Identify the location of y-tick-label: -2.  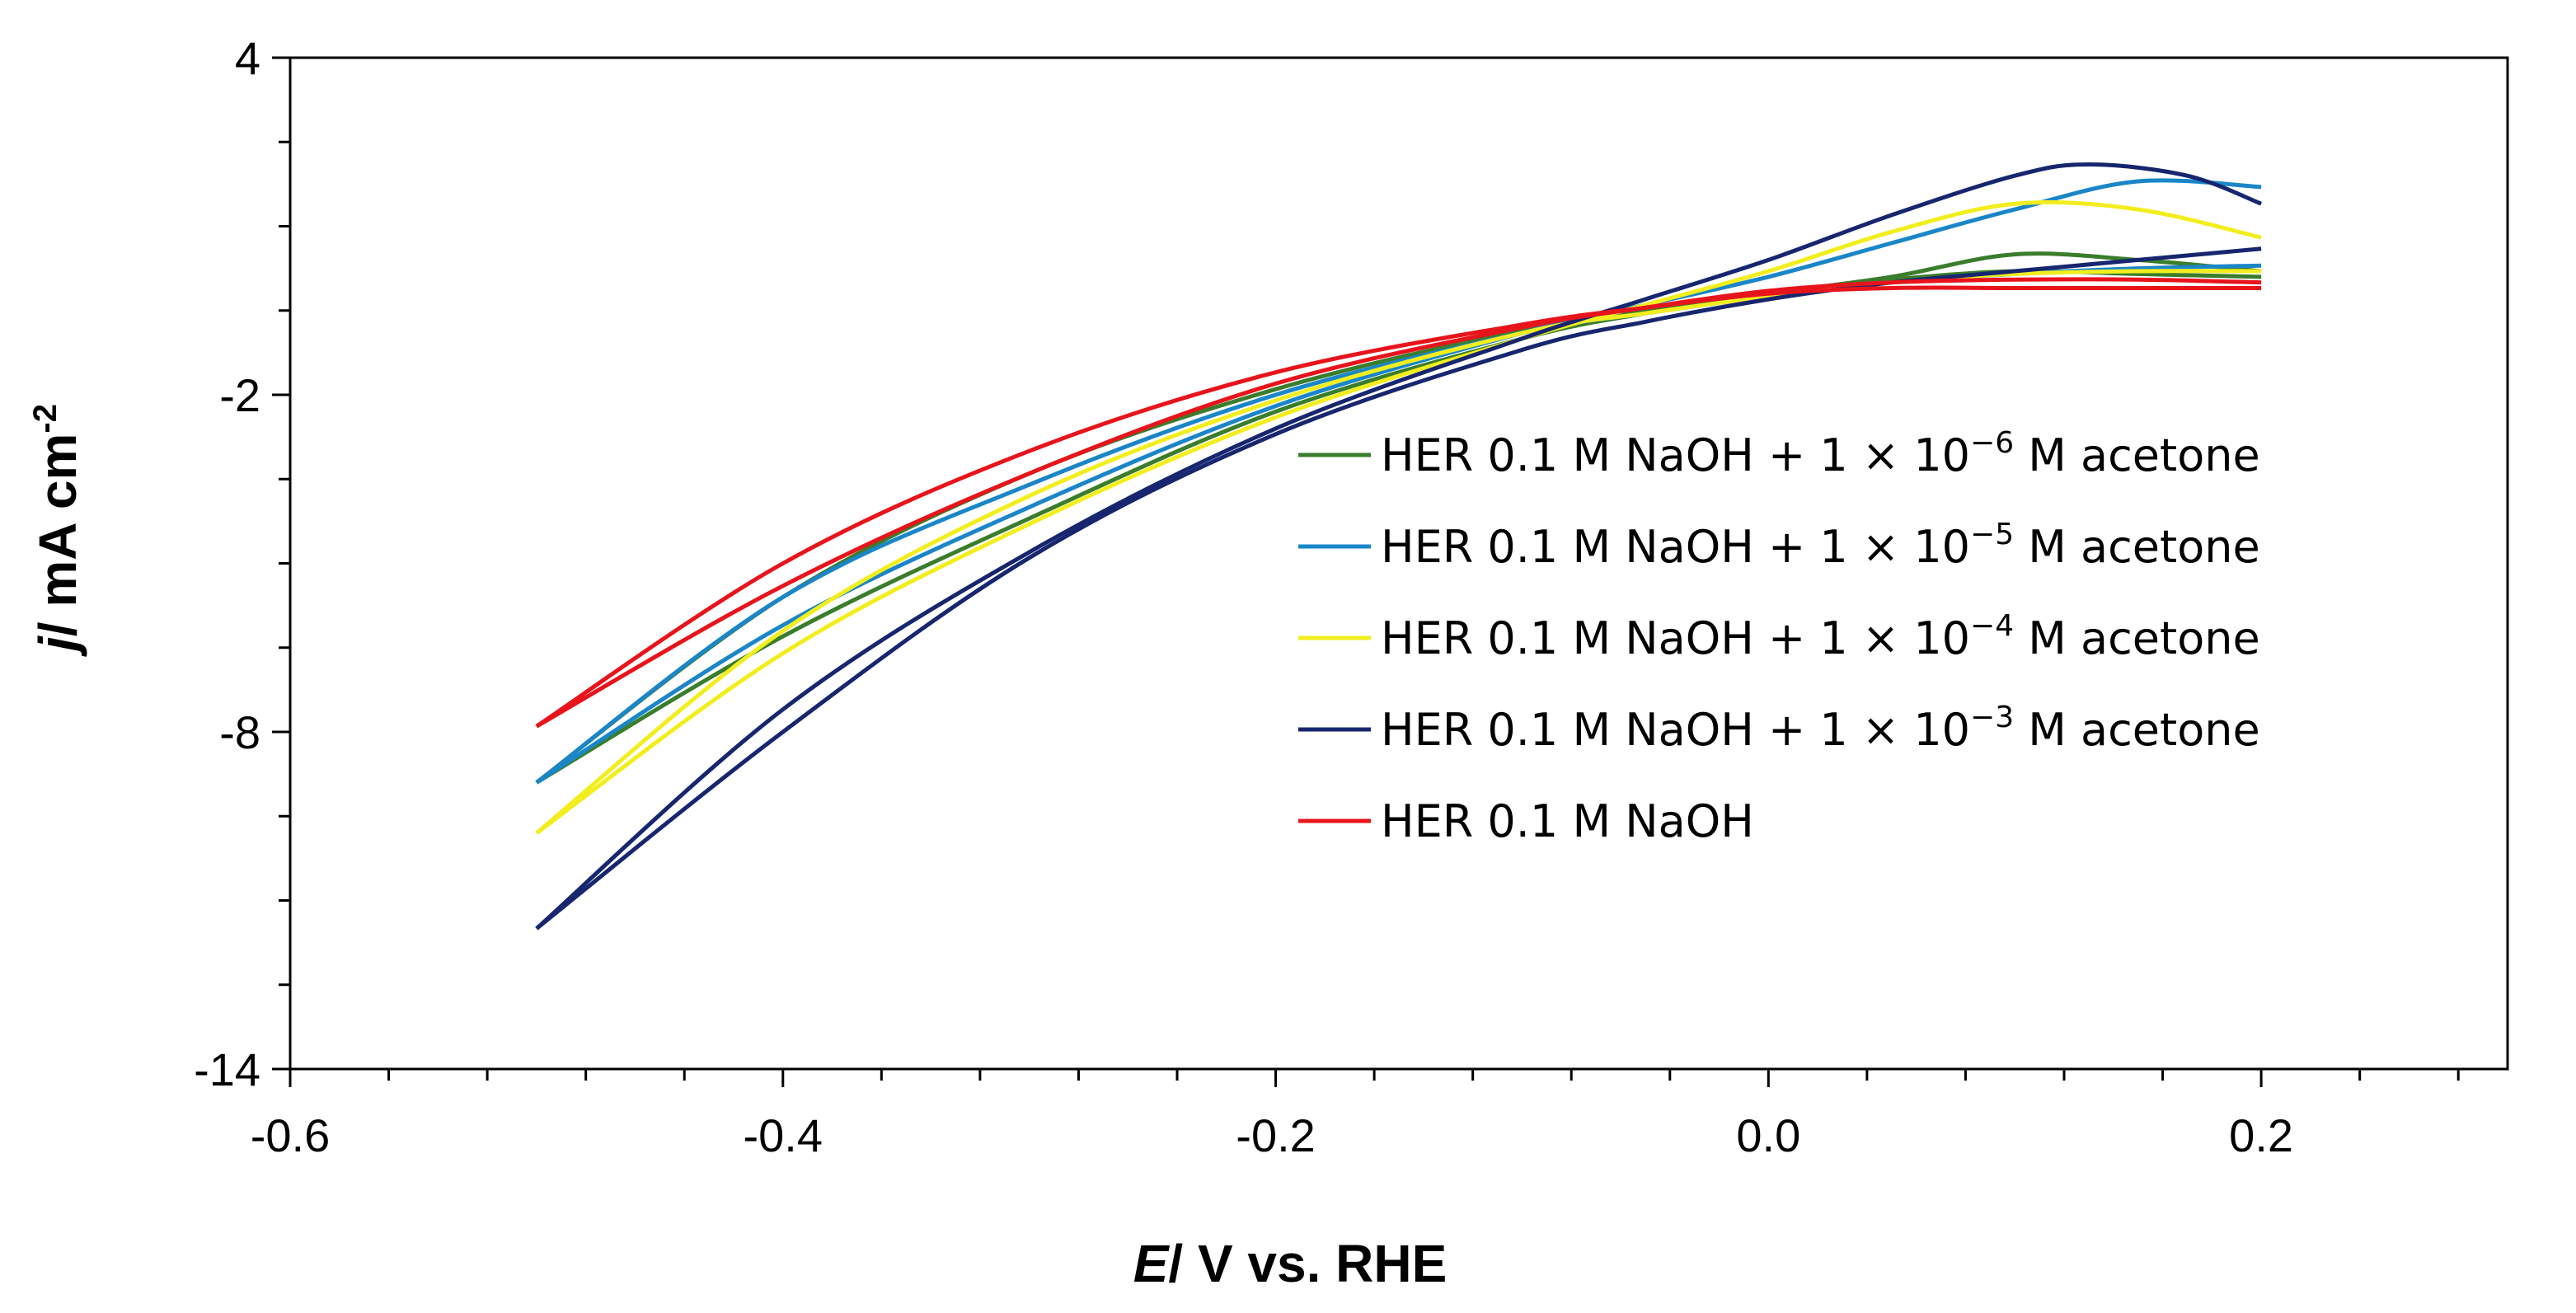
(239, 395).